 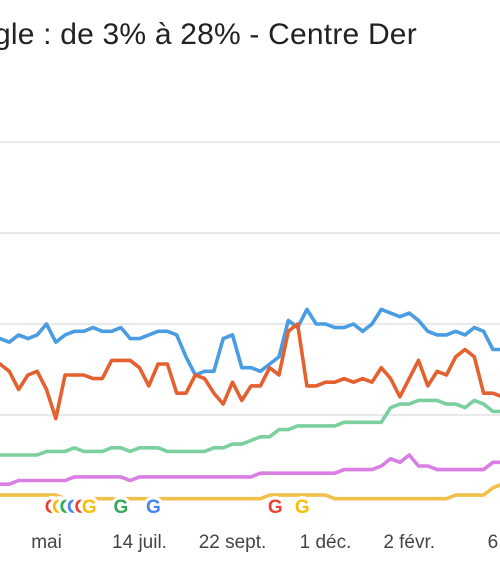 I want to click on x-tick-label: 2 févr., so click(x=409, y=542).